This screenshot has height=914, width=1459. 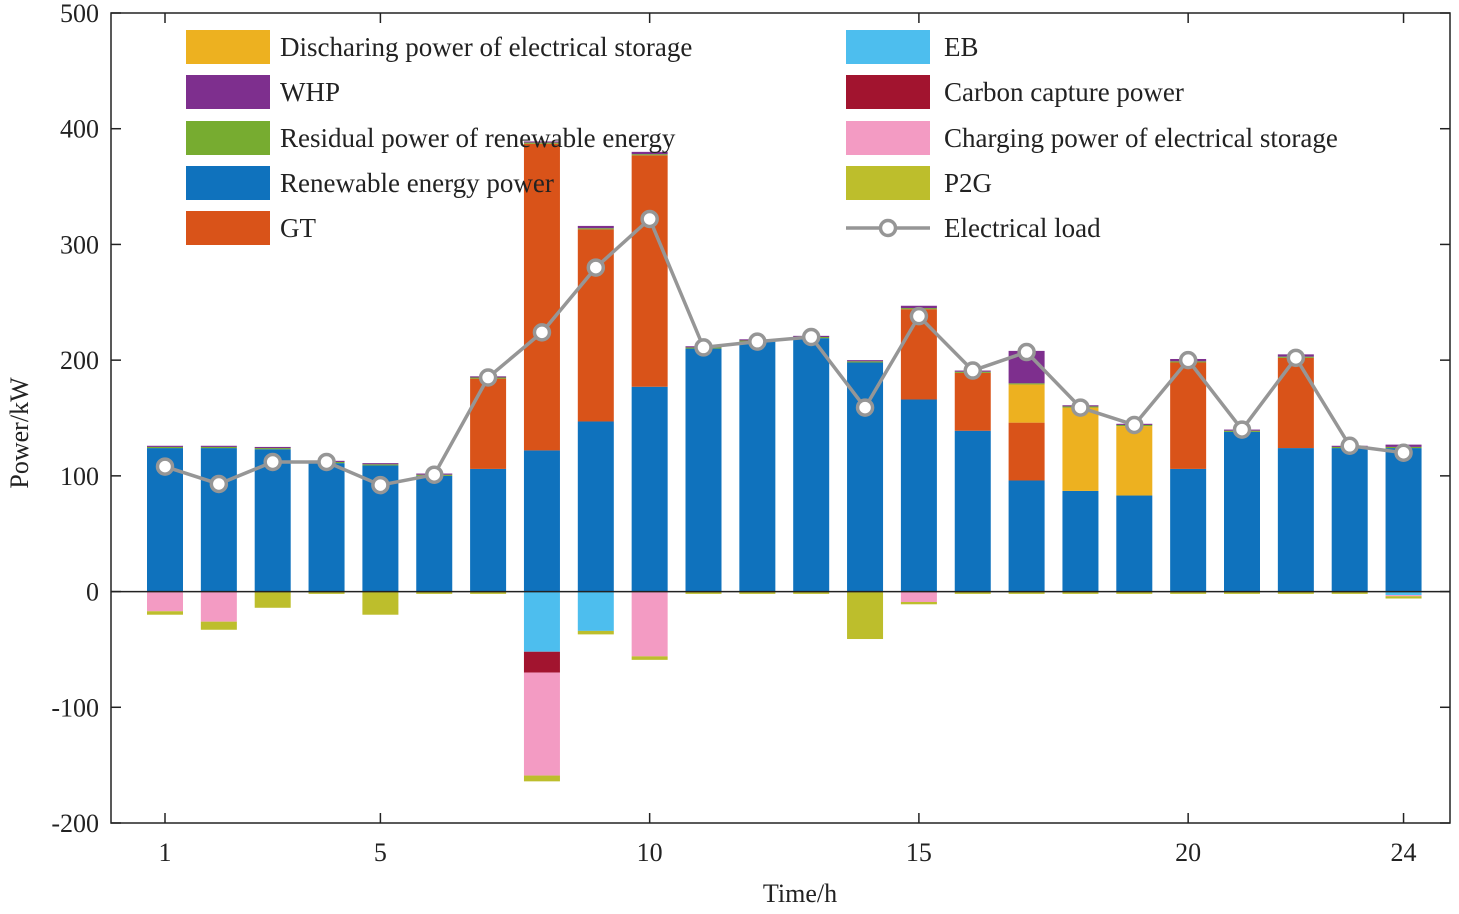 What do you see at coordinates (165, 852) in the screenshot?
I see `x-tick-label: 1` at bounding box center [165, 852].